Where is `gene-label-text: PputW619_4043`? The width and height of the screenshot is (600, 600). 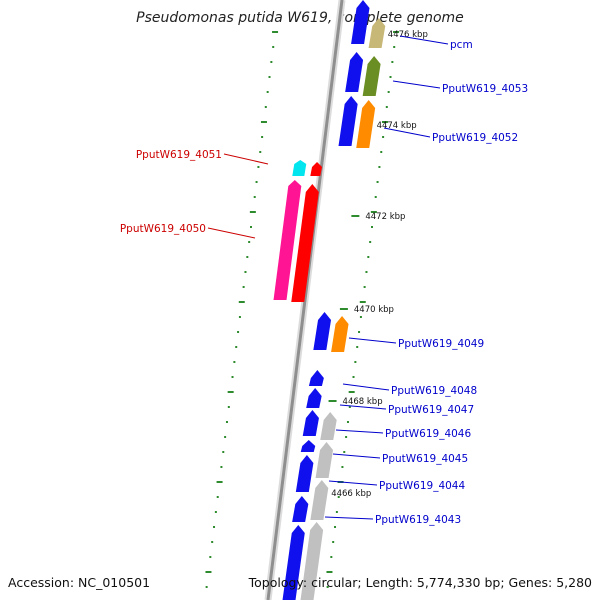
gene-label-text: PputW619_4043 is located at coordinates (418, 520).